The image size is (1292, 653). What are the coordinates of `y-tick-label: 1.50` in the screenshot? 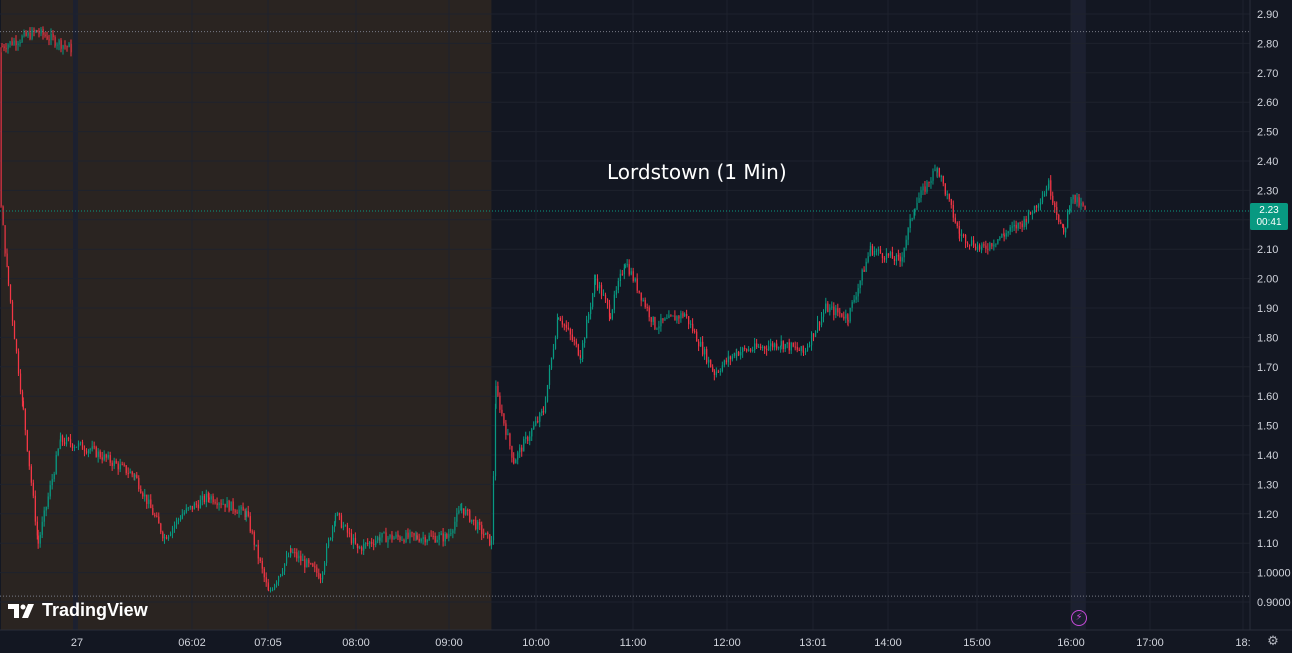 It's located at (1267, 427).